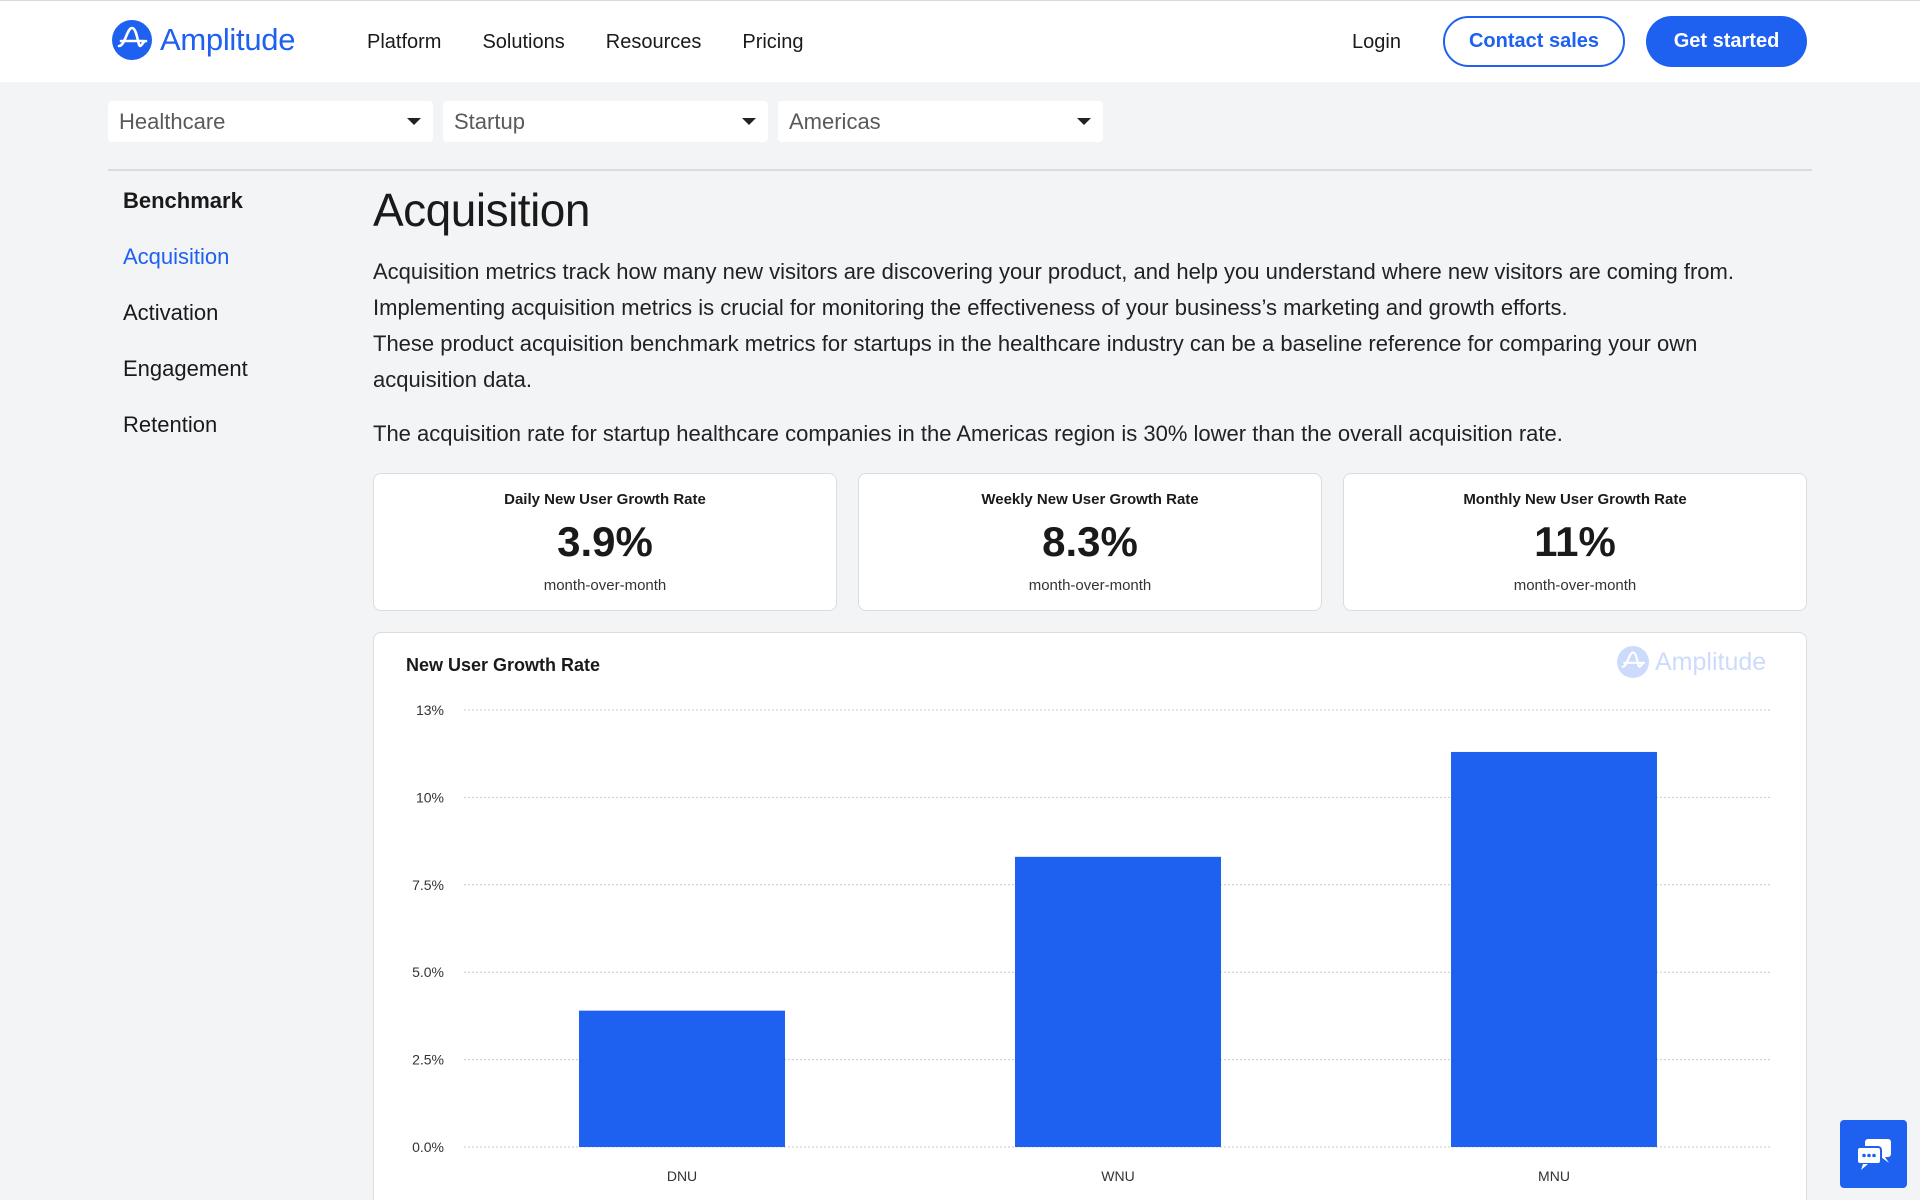 This screenshot has height=1200, width=1920. I want to click on y-tick-label: 7.5%, so click(428, 885).